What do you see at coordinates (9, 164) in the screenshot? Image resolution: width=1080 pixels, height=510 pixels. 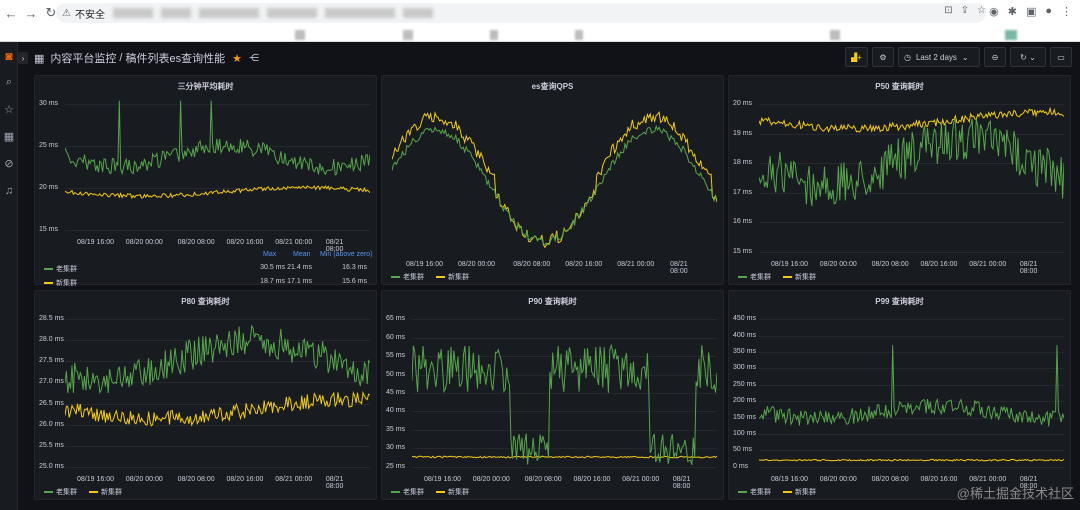 I see `explore-icon: ⊘` at bounding box center [9, 164].